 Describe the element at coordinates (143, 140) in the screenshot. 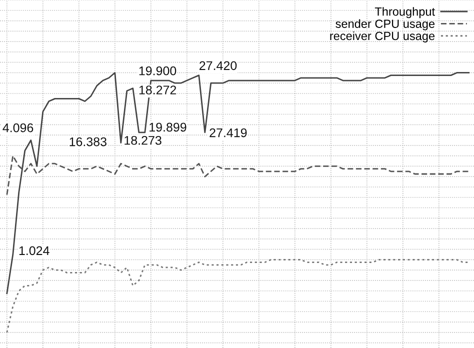

I see `annotation: 18.273` at that location.